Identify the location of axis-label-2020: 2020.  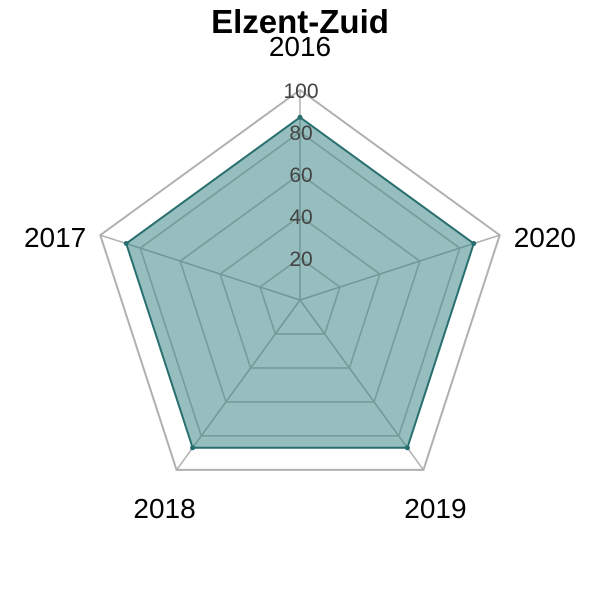
(545, 237).